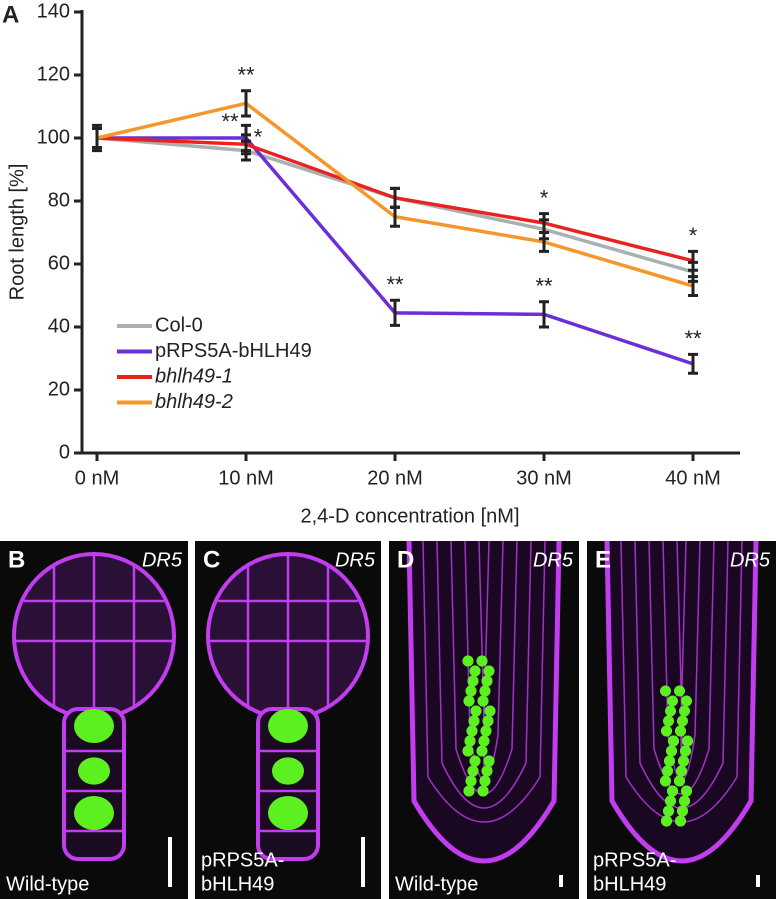  I want to click on panel-label: B, so click(16, 559).